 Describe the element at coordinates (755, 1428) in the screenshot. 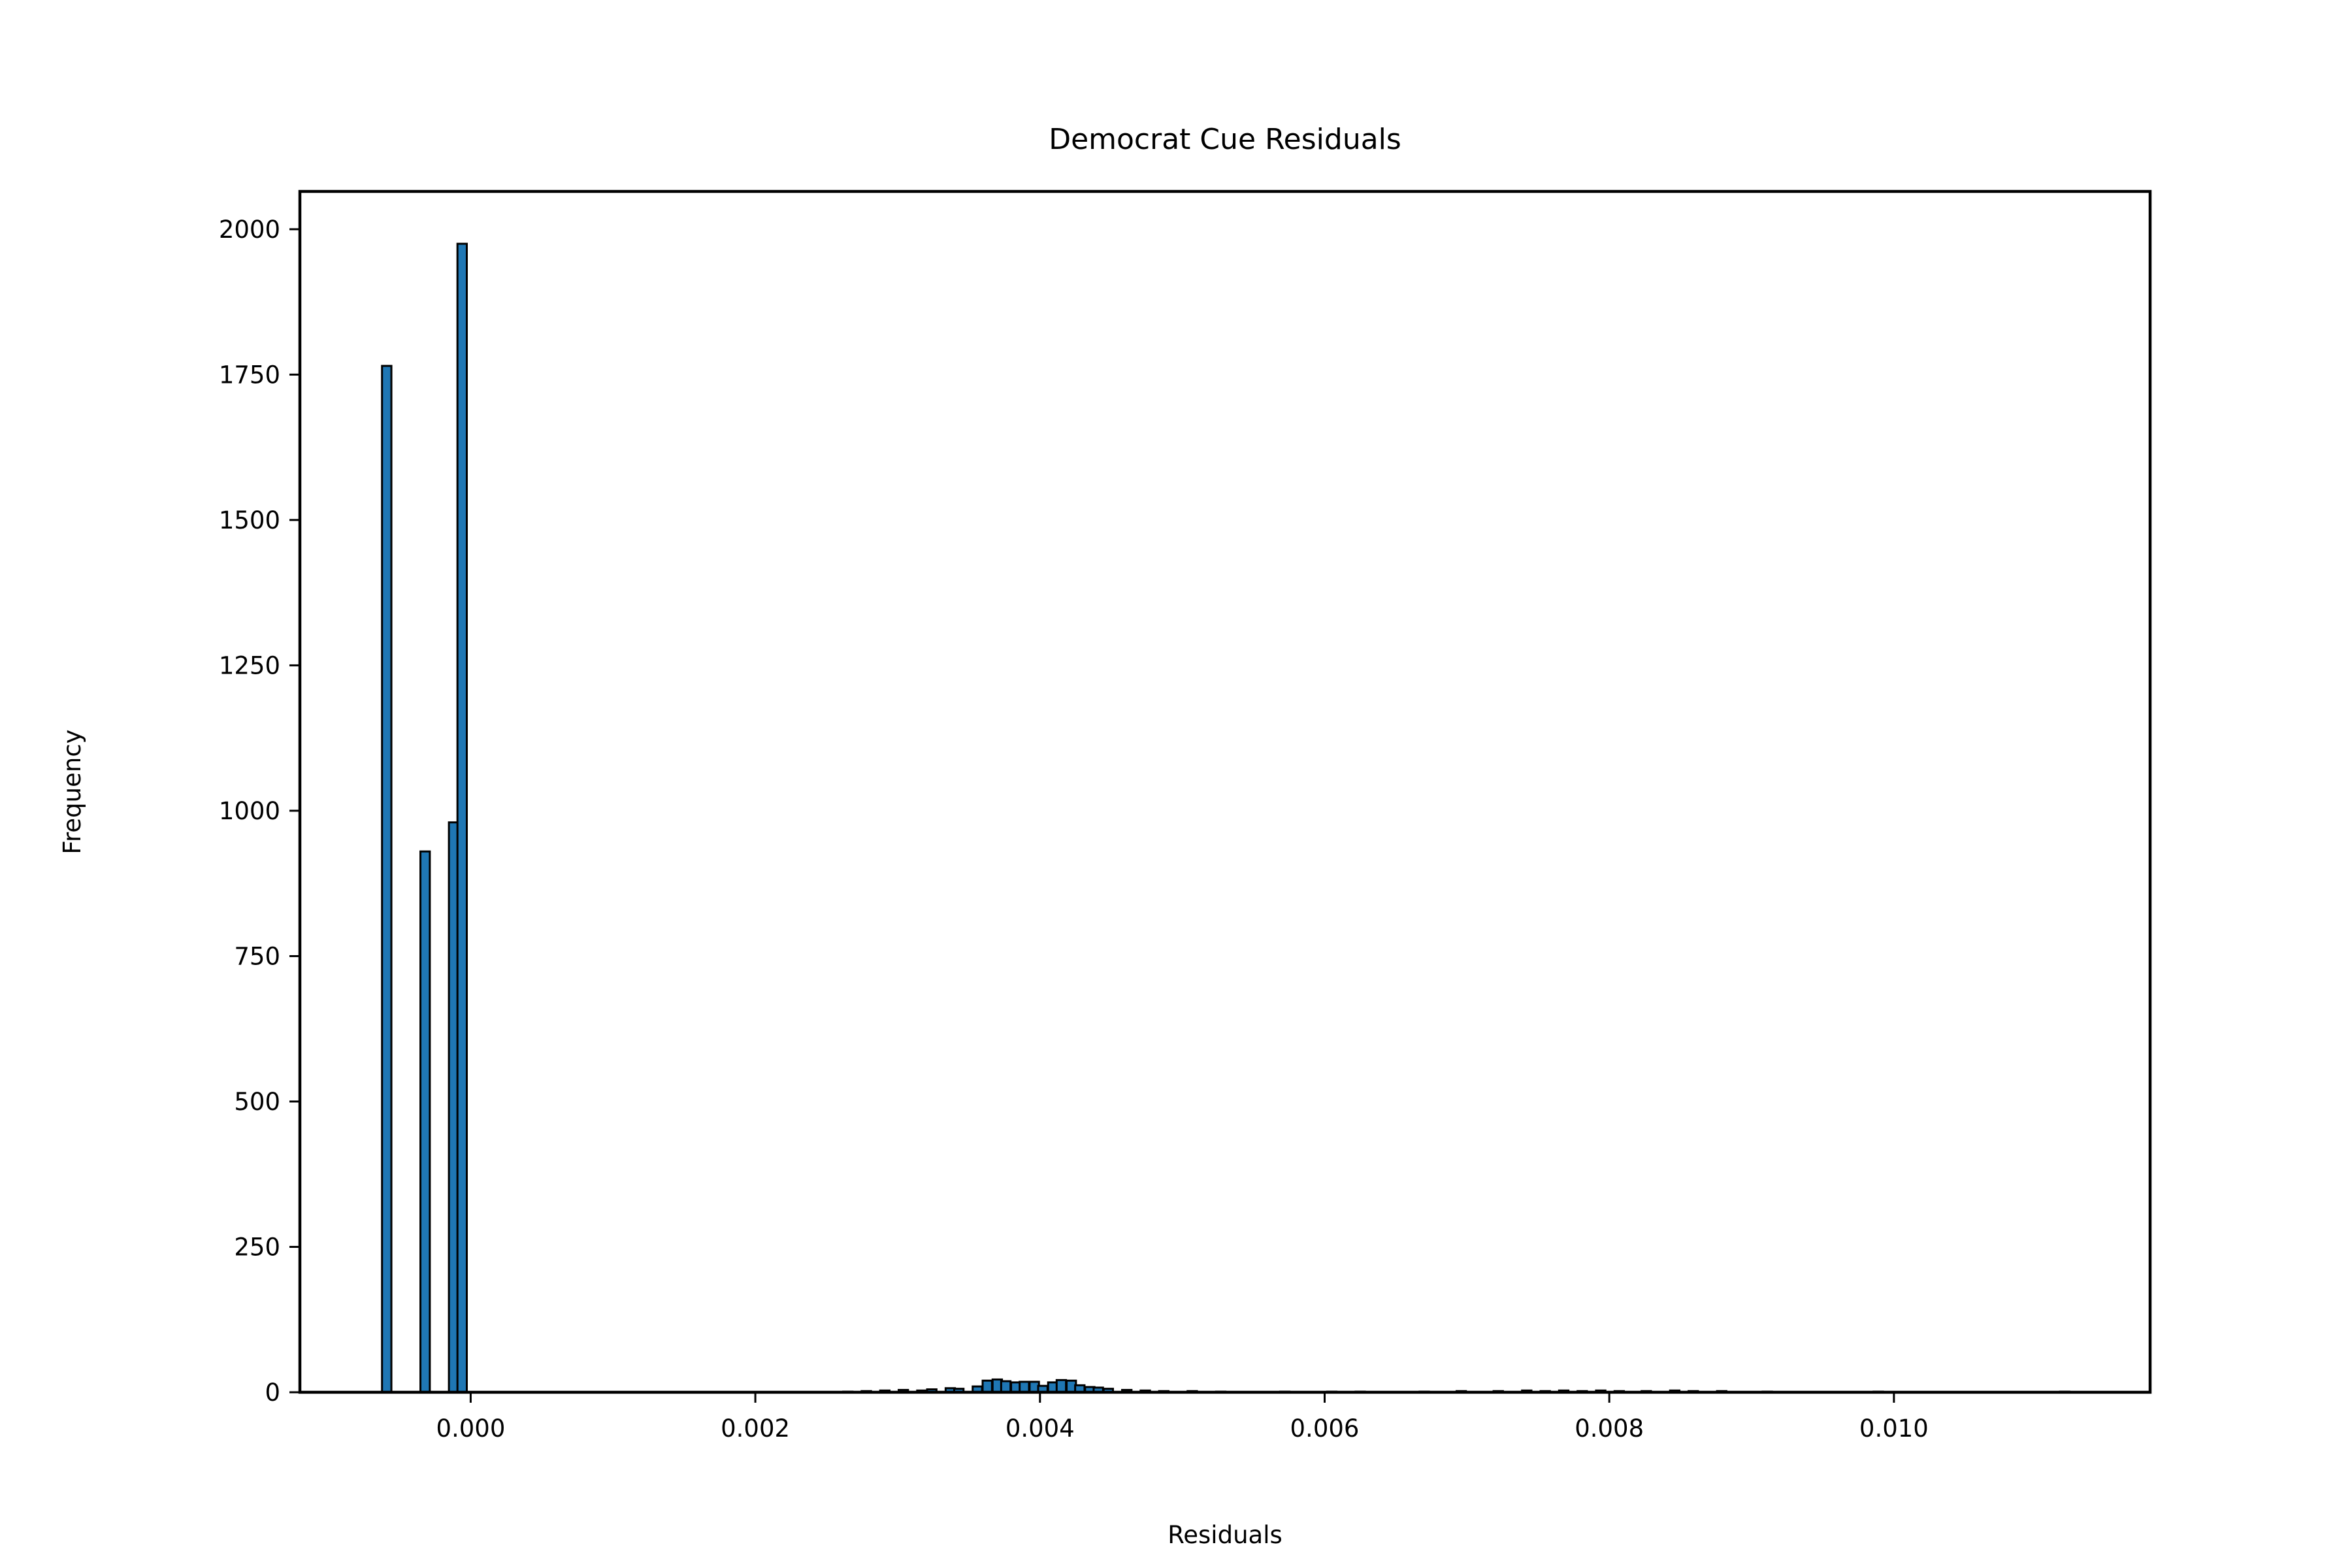

I see `x-tick-label: 0.002` at that location.